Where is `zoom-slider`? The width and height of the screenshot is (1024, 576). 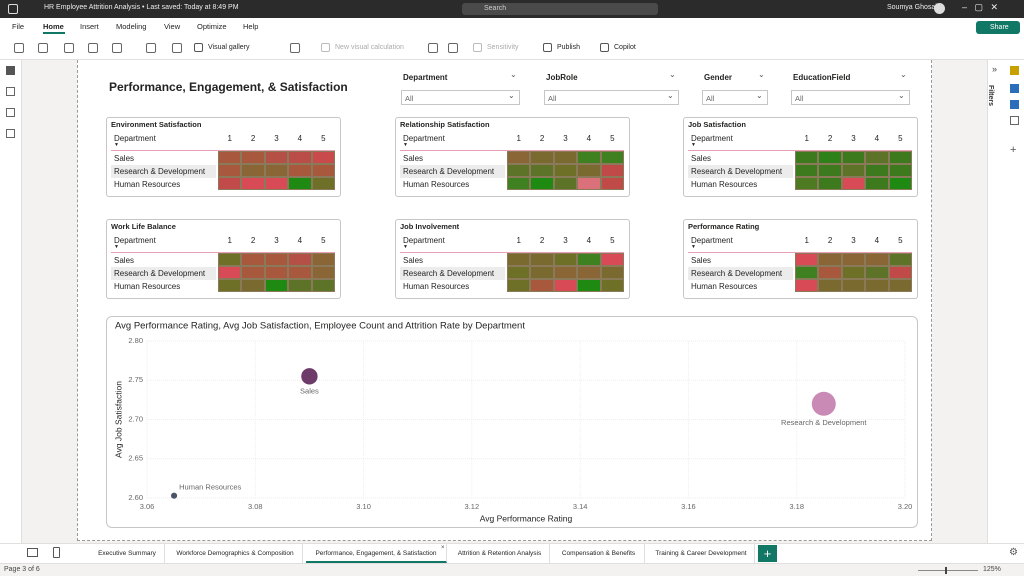
zoom-slider is located at coordinates (948, 570).